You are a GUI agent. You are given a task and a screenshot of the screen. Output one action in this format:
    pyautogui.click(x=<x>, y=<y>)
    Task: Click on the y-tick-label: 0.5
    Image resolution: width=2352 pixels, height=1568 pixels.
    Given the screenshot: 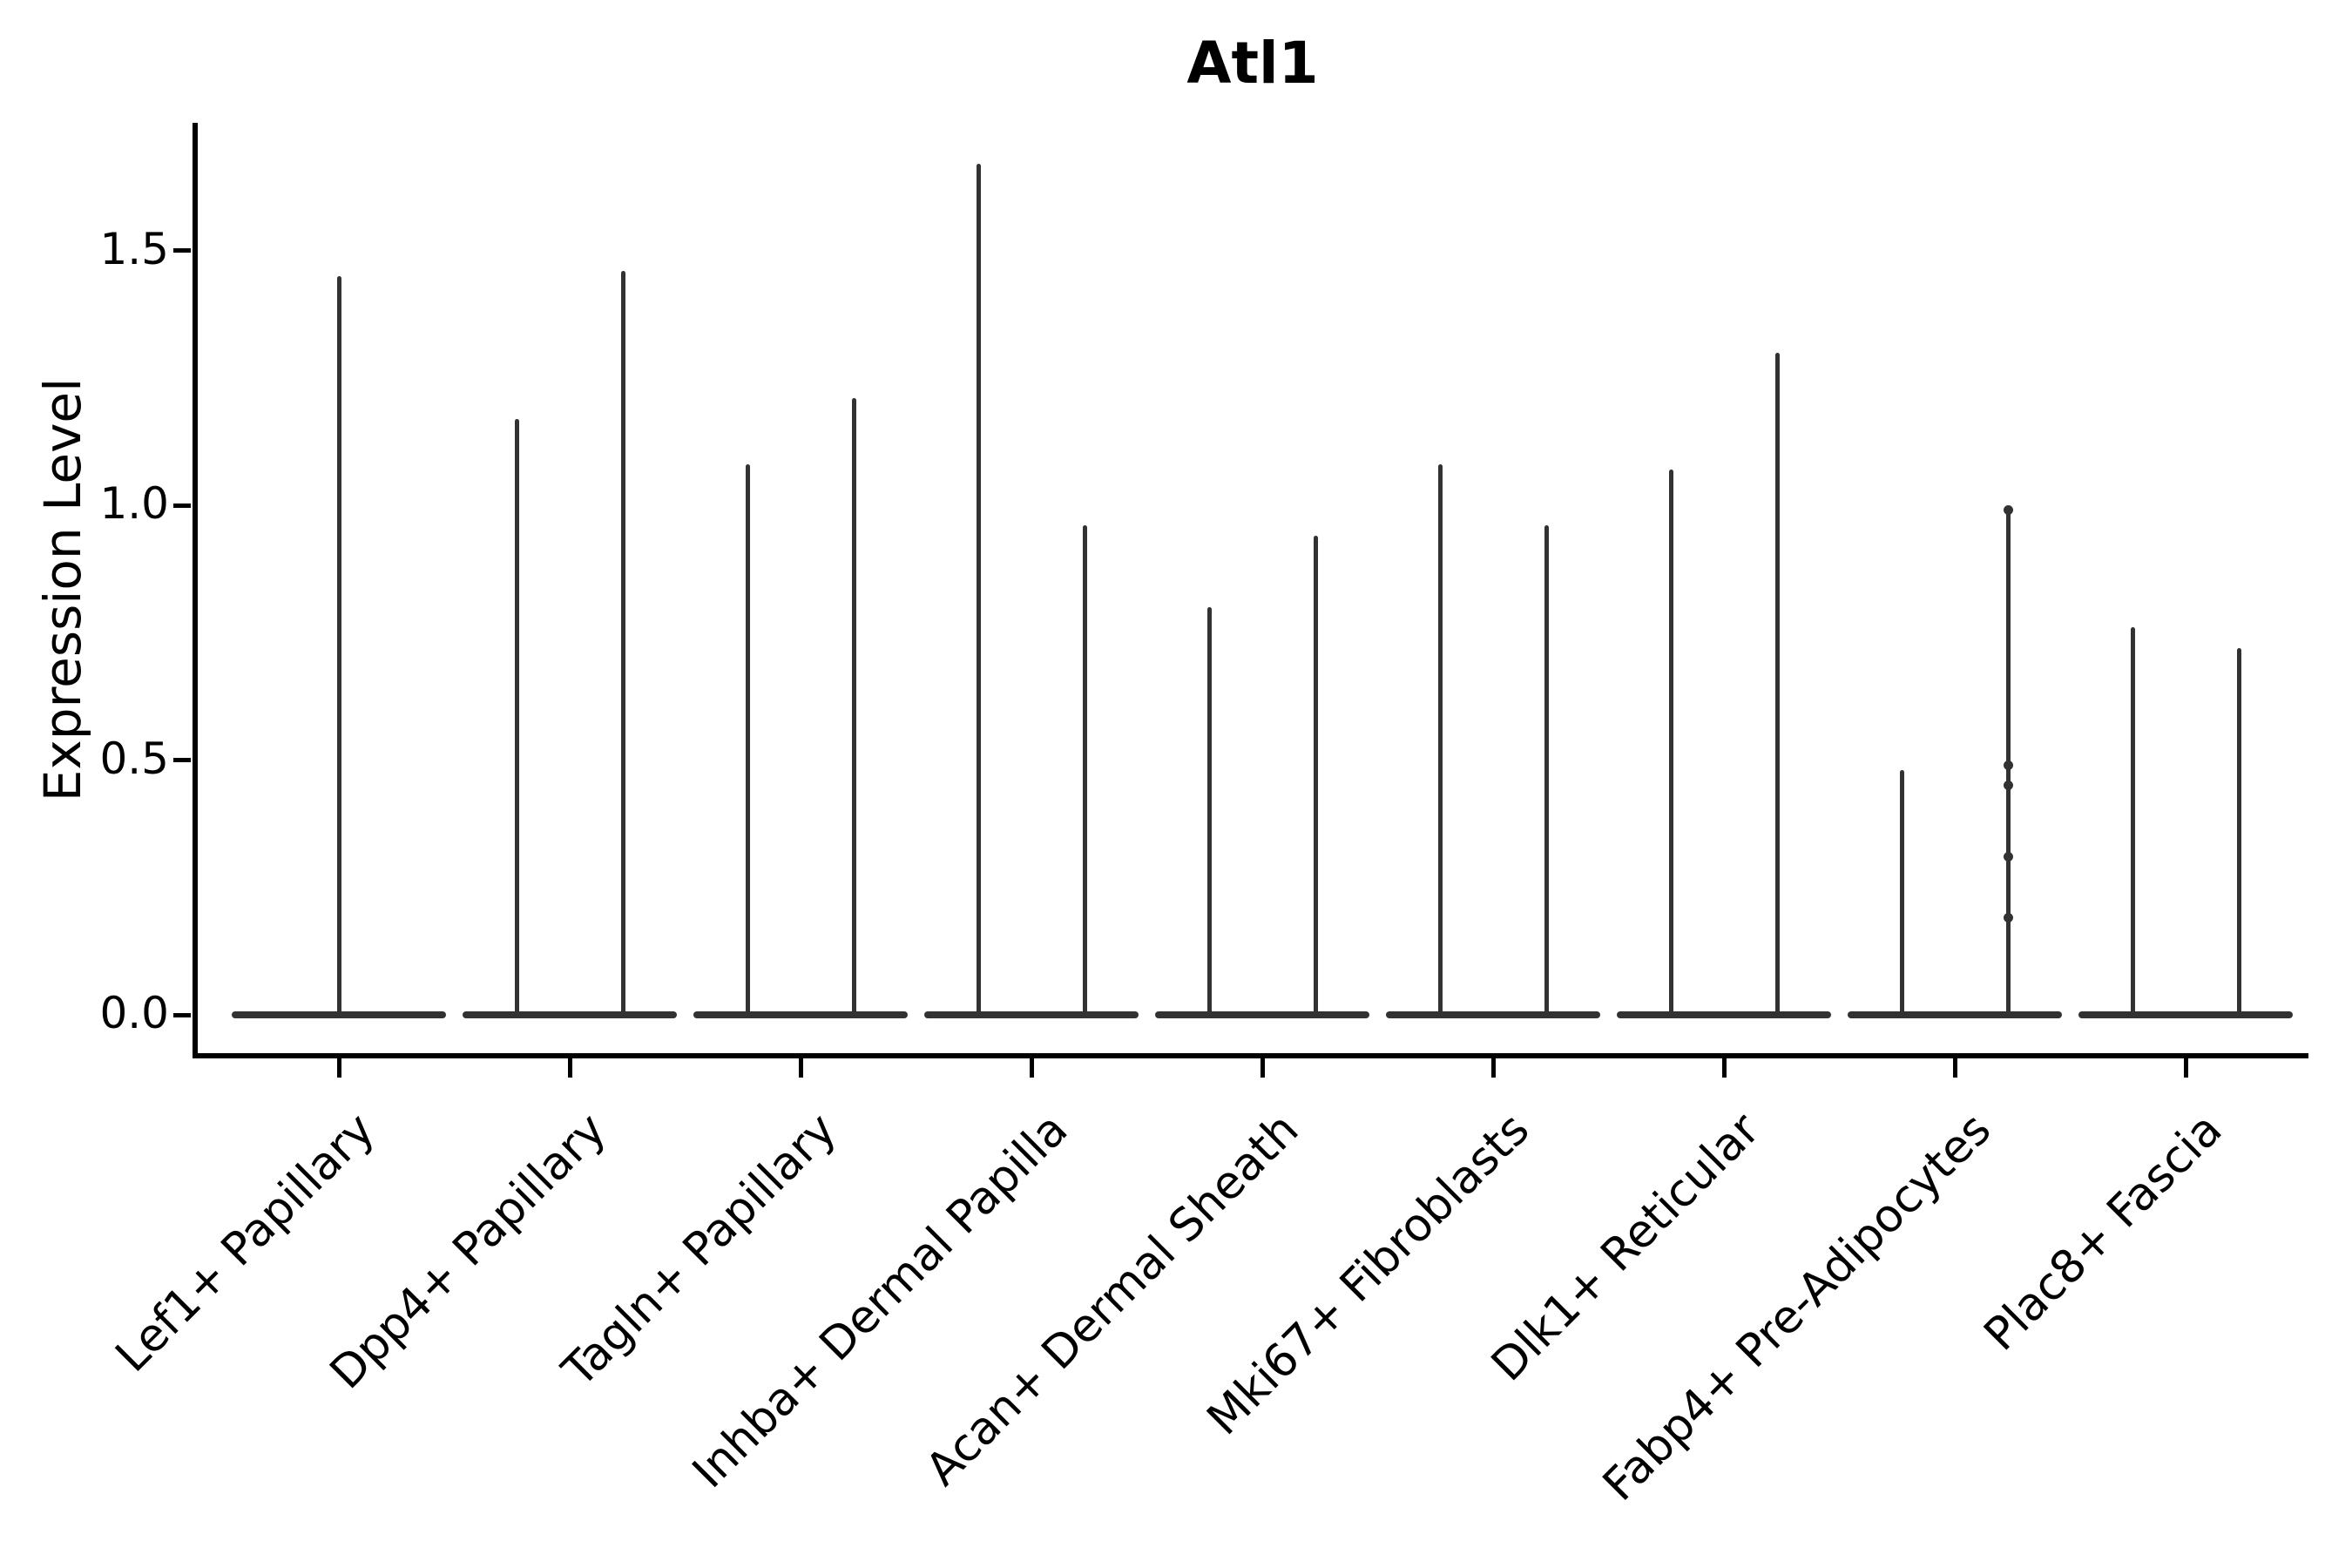 What is the action you would take?
    pyautogui.click(x=134, y=758)
    